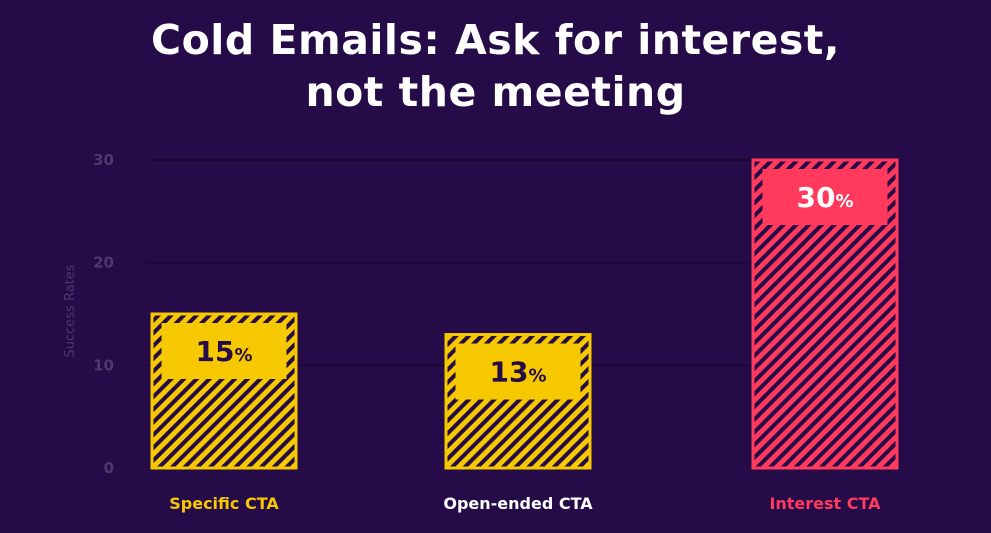 Image resolution: width=991 pixels, height=533 pixels. I want to click on category-labels: Specific CTA Open-ended CTA Interest CTA, so click(525, 503).